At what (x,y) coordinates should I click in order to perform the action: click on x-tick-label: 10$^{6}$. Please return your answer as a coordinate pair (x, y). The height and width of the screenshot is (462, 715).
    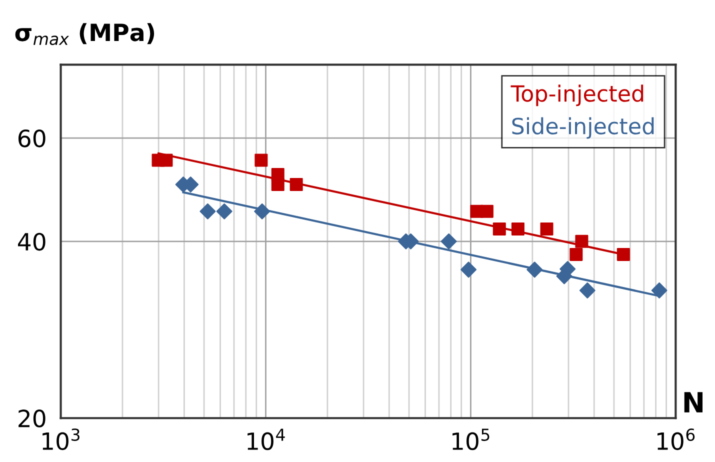
    Looking at the image, I should click on (676, 439).